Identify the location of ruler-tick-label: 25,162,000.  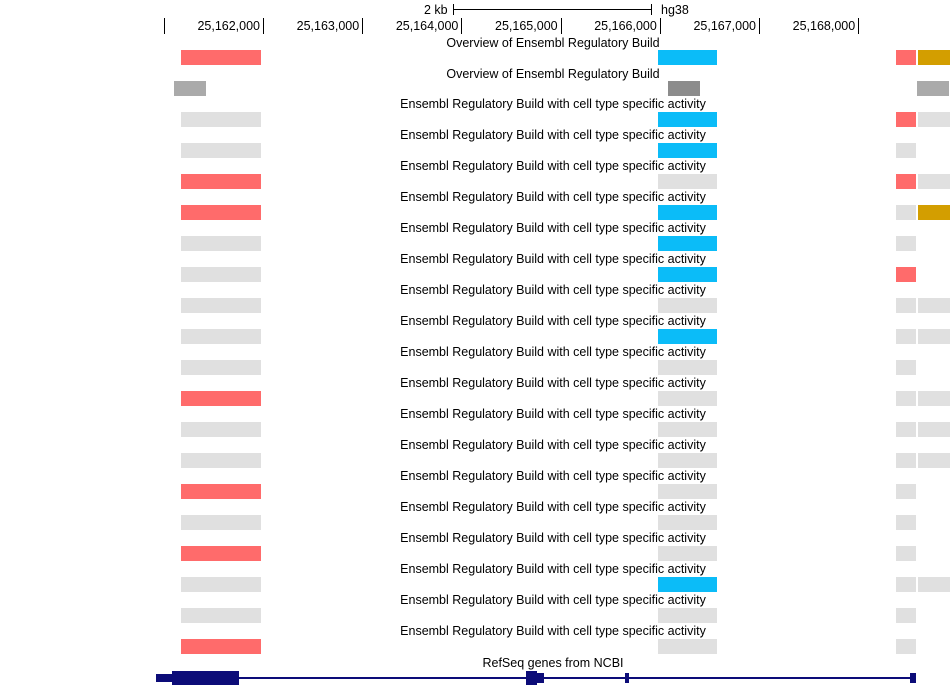
(228, 26).